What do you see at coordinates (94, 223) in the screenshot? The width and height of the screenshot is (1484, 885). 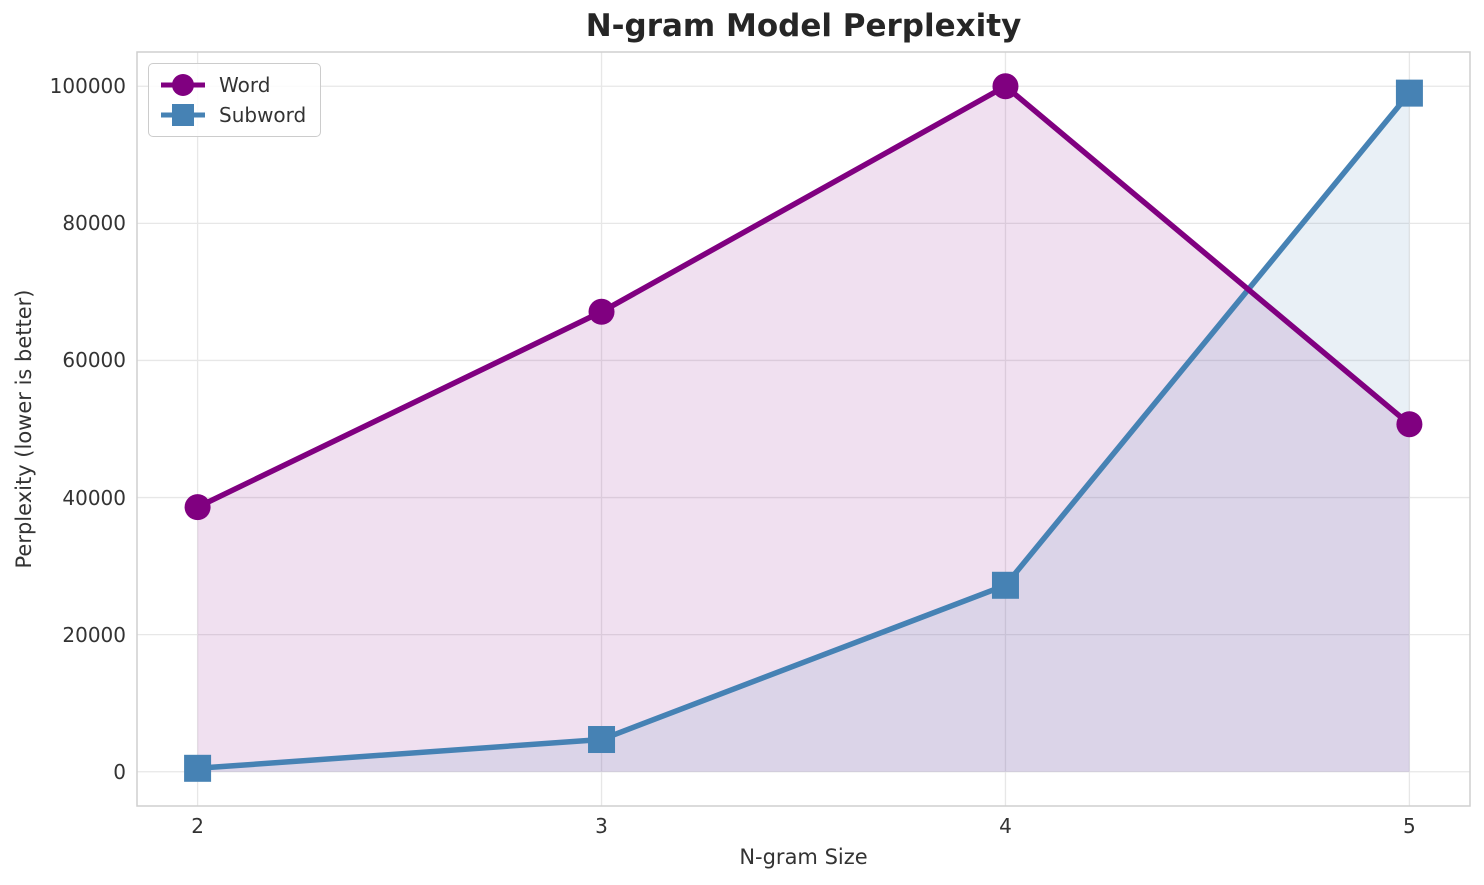 I see `y-tick-label: 80000` at bounding box center [94, 223].